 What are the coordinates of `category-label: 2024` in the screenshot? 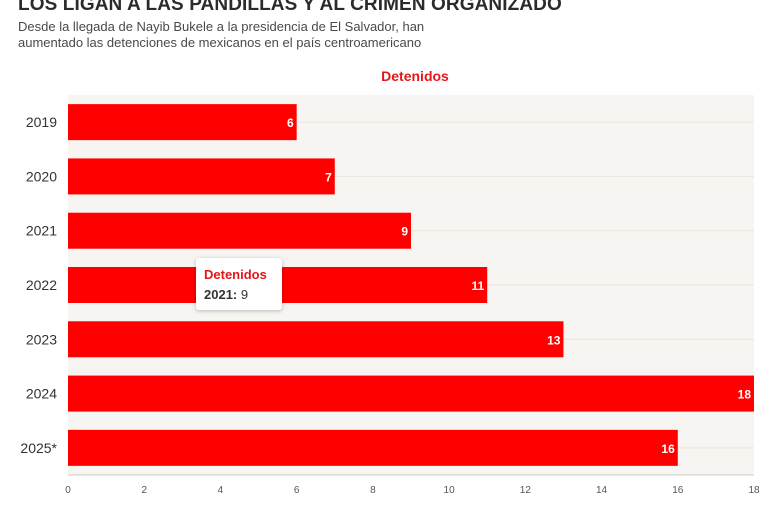 It's located at (41, 394).